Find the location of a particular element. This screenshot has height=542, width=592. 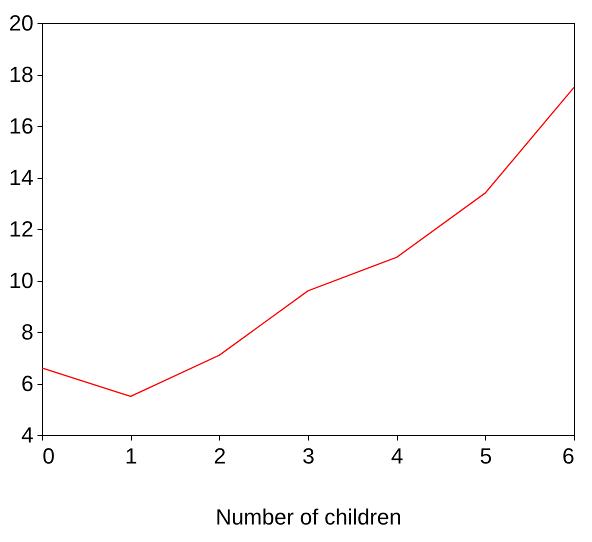

y-tick-label: 4 is located at coordinates (27, 435).